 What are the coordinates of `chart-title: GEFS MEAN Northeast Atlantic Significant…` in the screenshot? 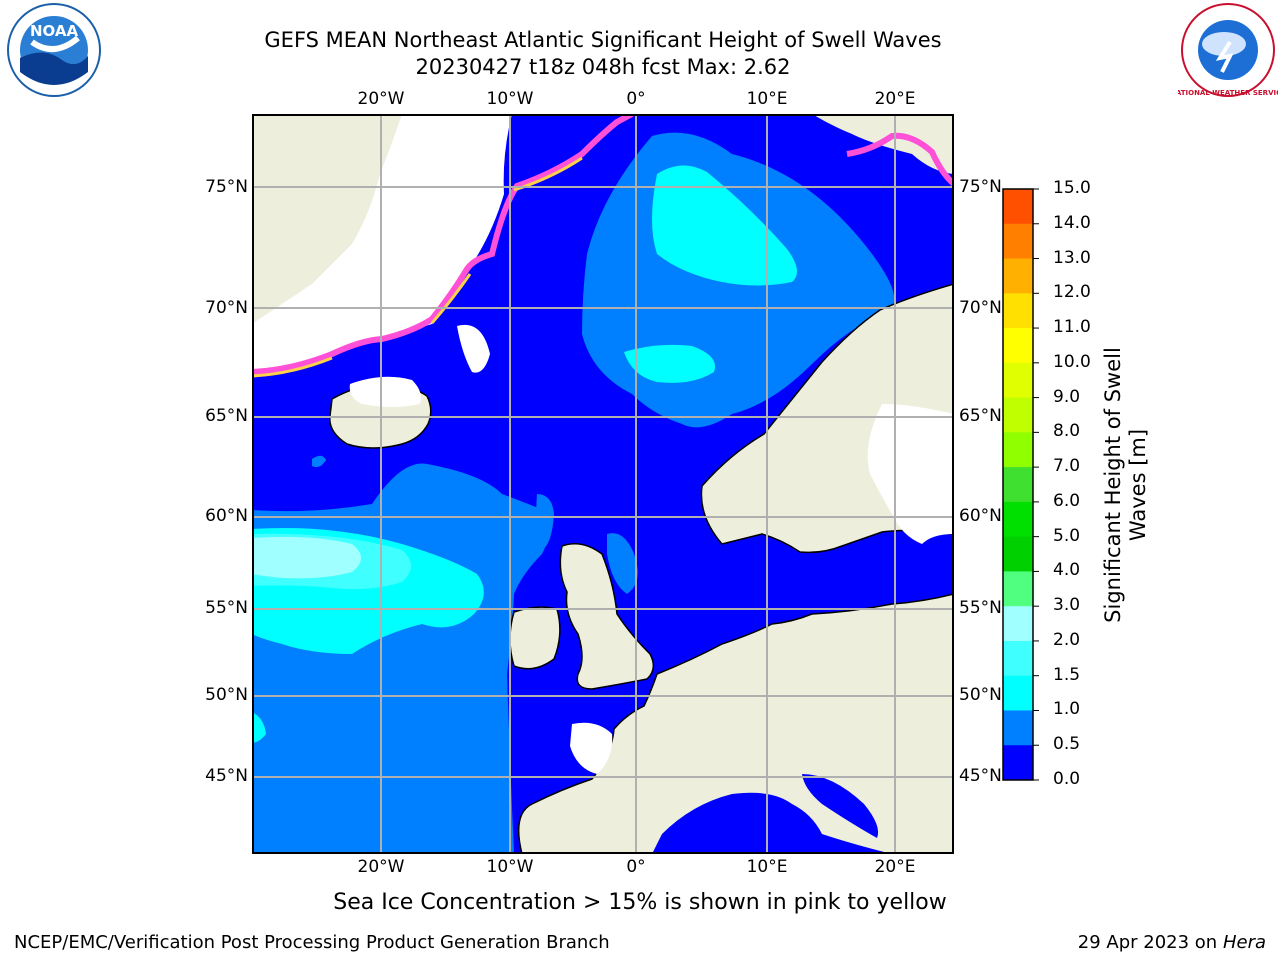 It's located at (603, 40).